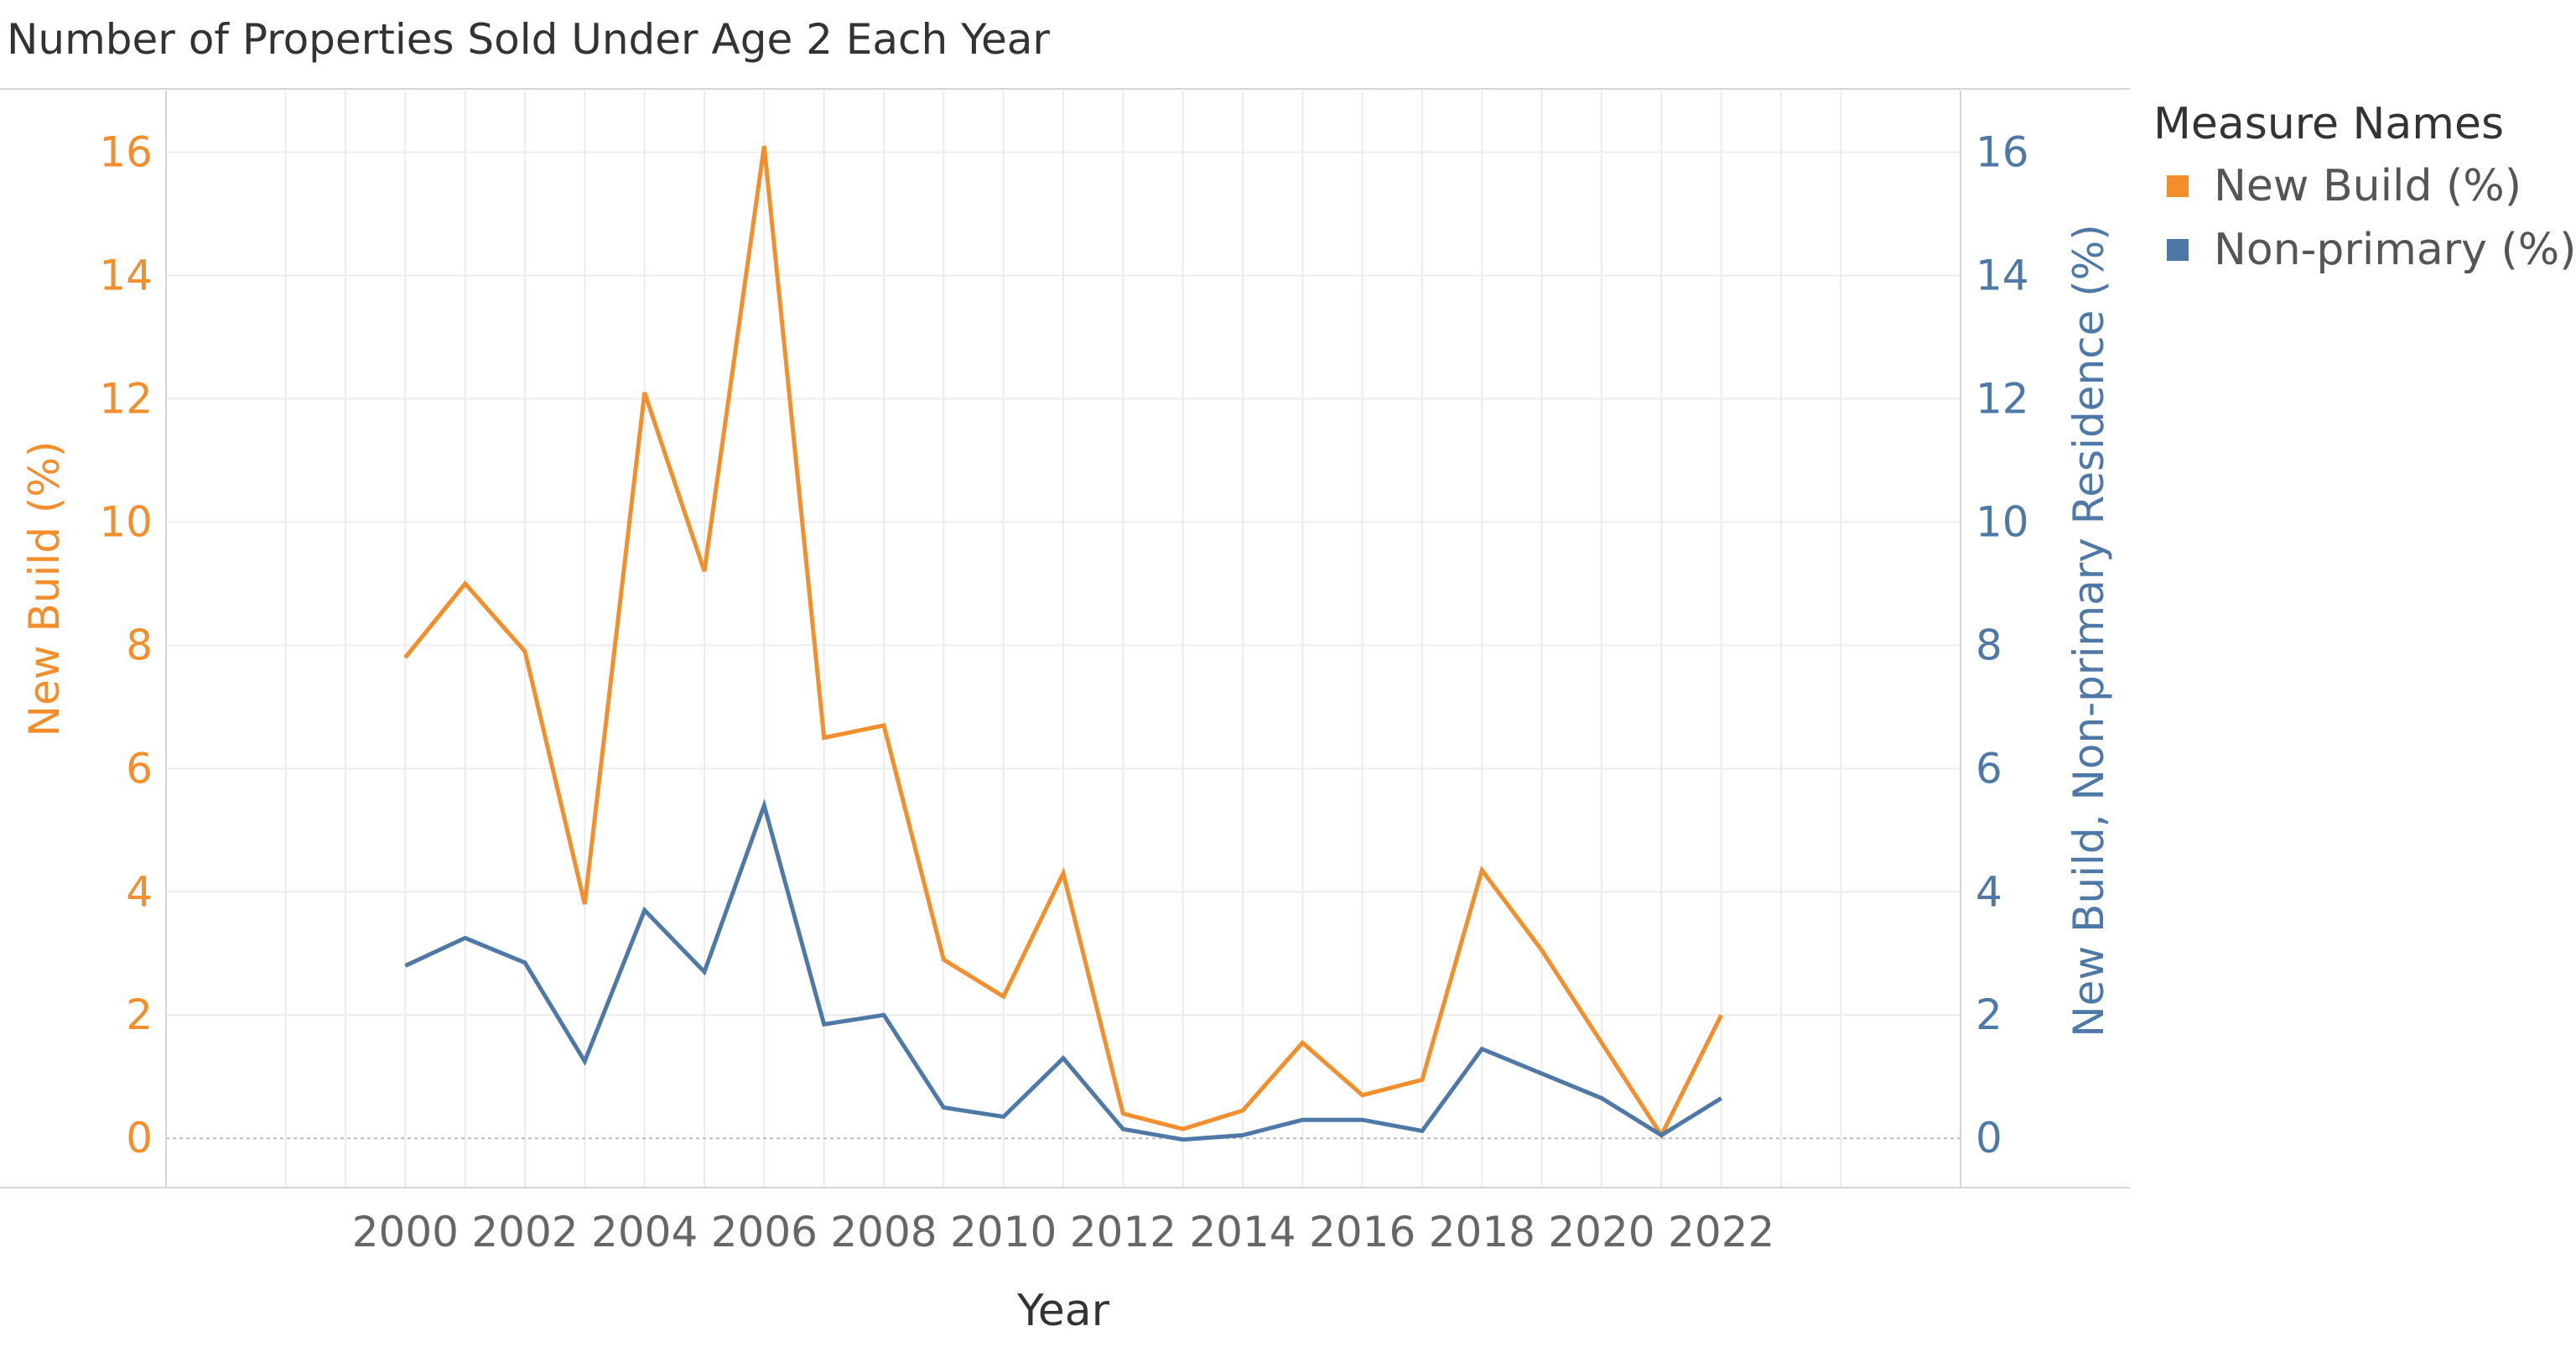 The width and height of the screenshot is (2576, 1352). I want to click on legend-swatch-non-primary, so click(2178, 250).